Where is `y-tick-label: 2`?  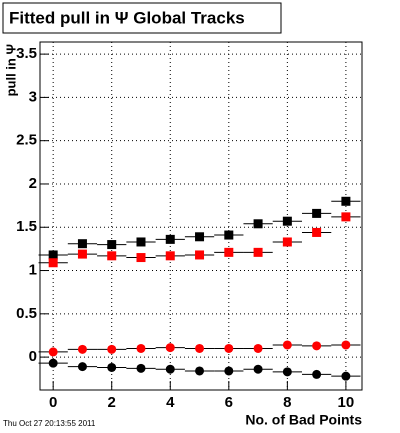 y-tick-label: 2 is located at coordinates (33, 183).